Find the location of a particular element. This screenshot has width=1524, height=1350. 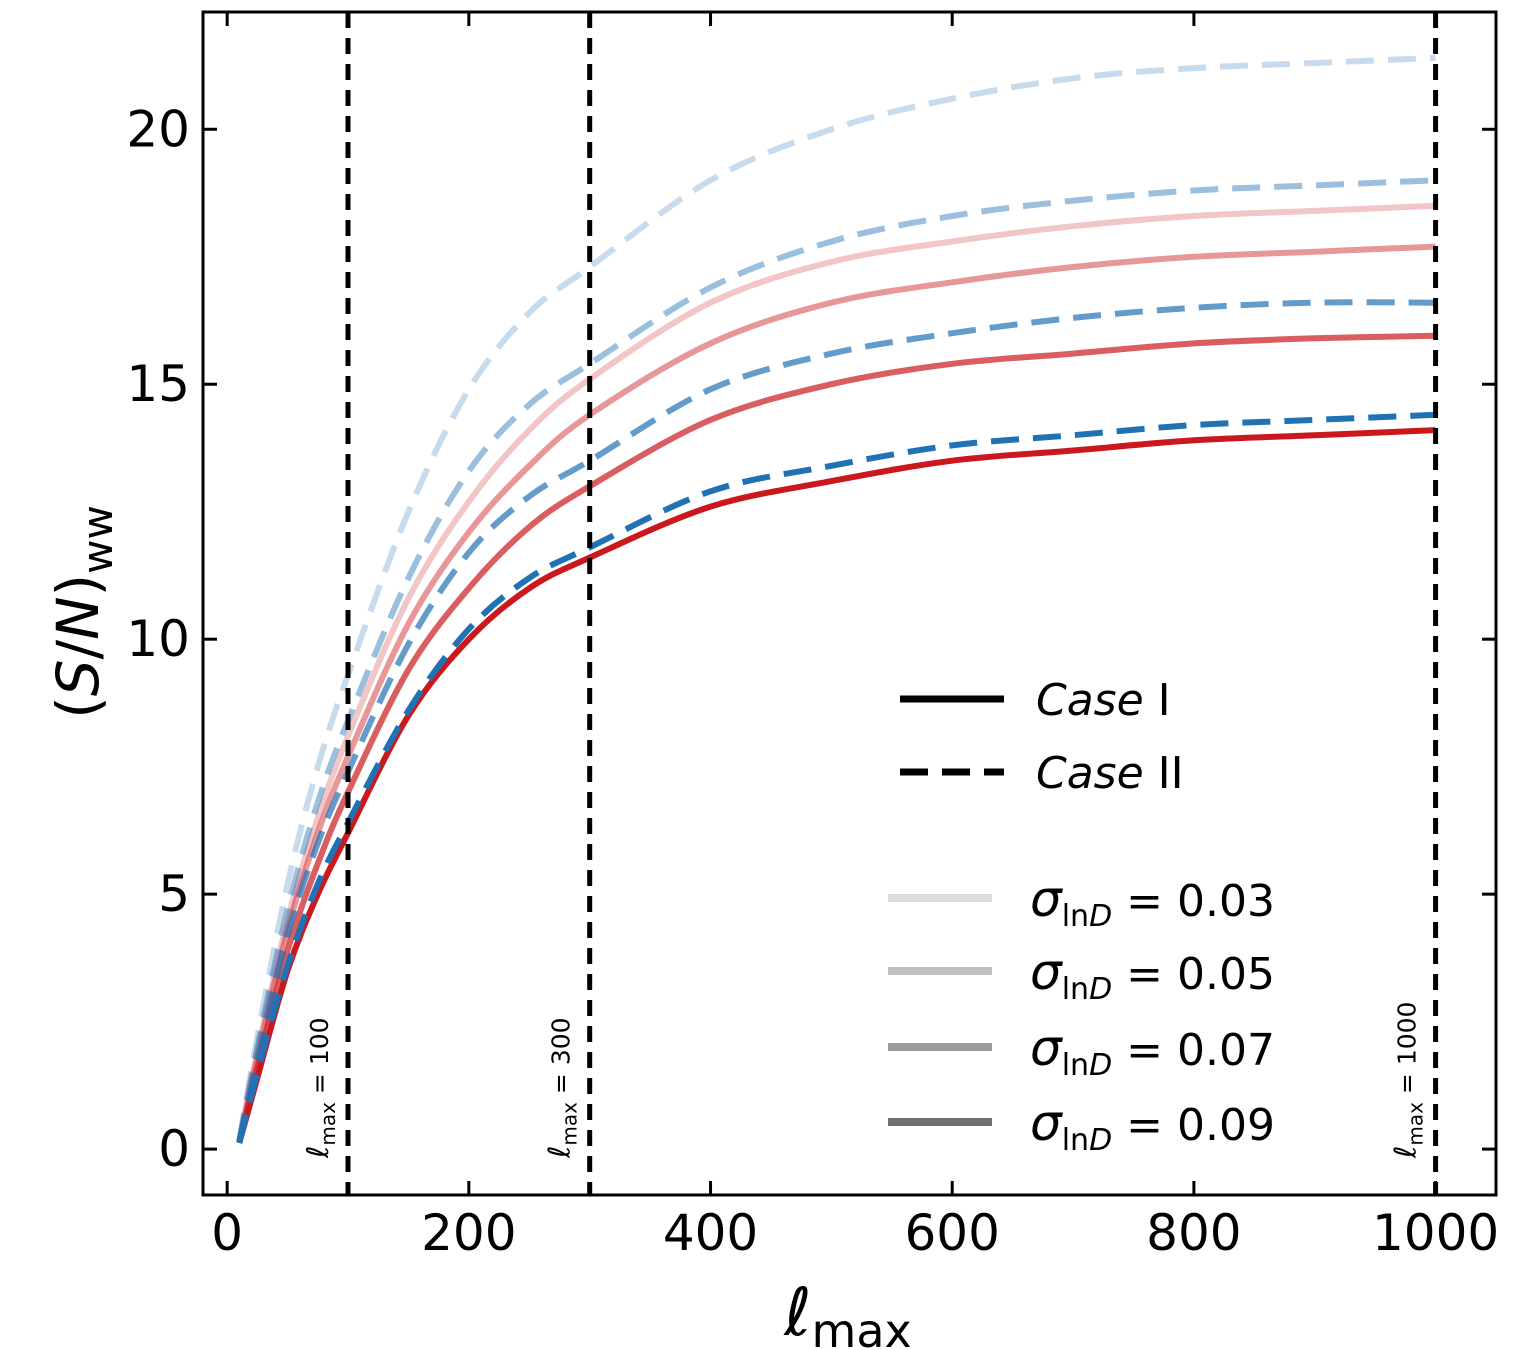

x-tick-label-600: 600 is located at coordinates (951, 1233).